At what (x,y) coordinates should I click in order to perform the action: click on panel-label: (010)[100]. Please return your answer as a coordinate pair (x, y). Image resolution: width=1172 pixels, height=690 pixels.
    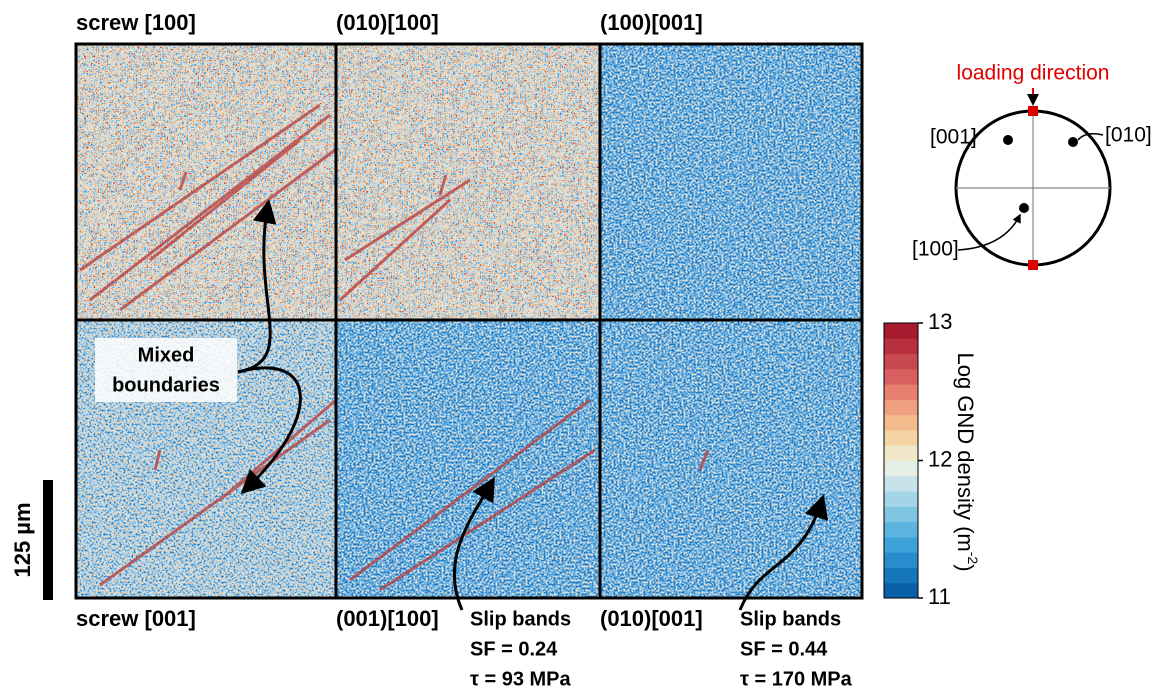
    Looking at the image, I should click on (387, 22).